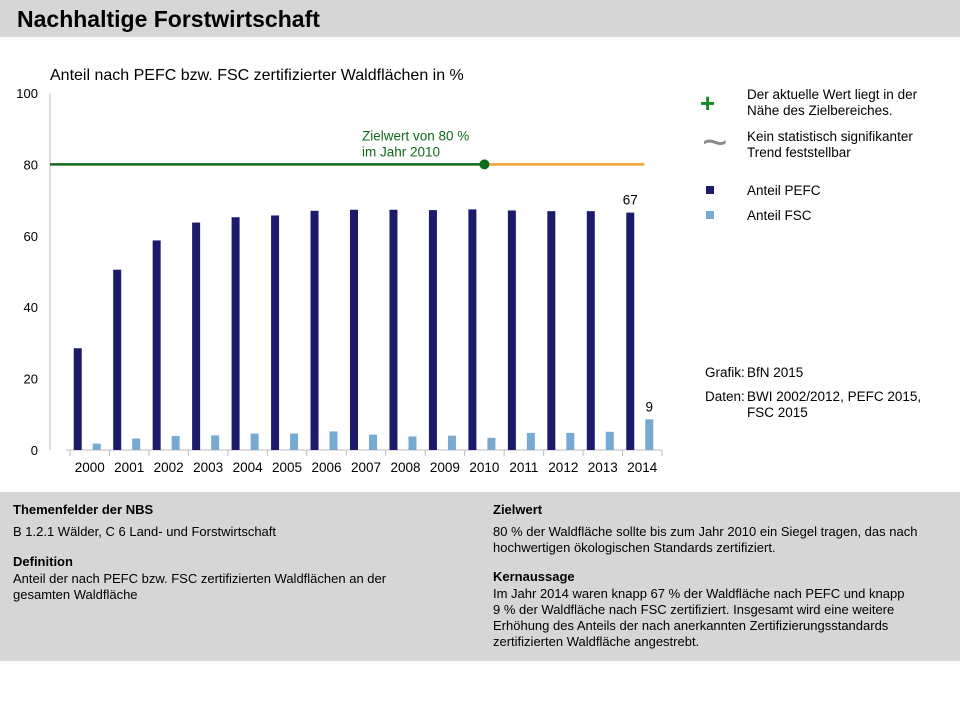  I want to click on legend-plus-text-1: Der aktuelle Wert liegt in der, so click(832, 94).